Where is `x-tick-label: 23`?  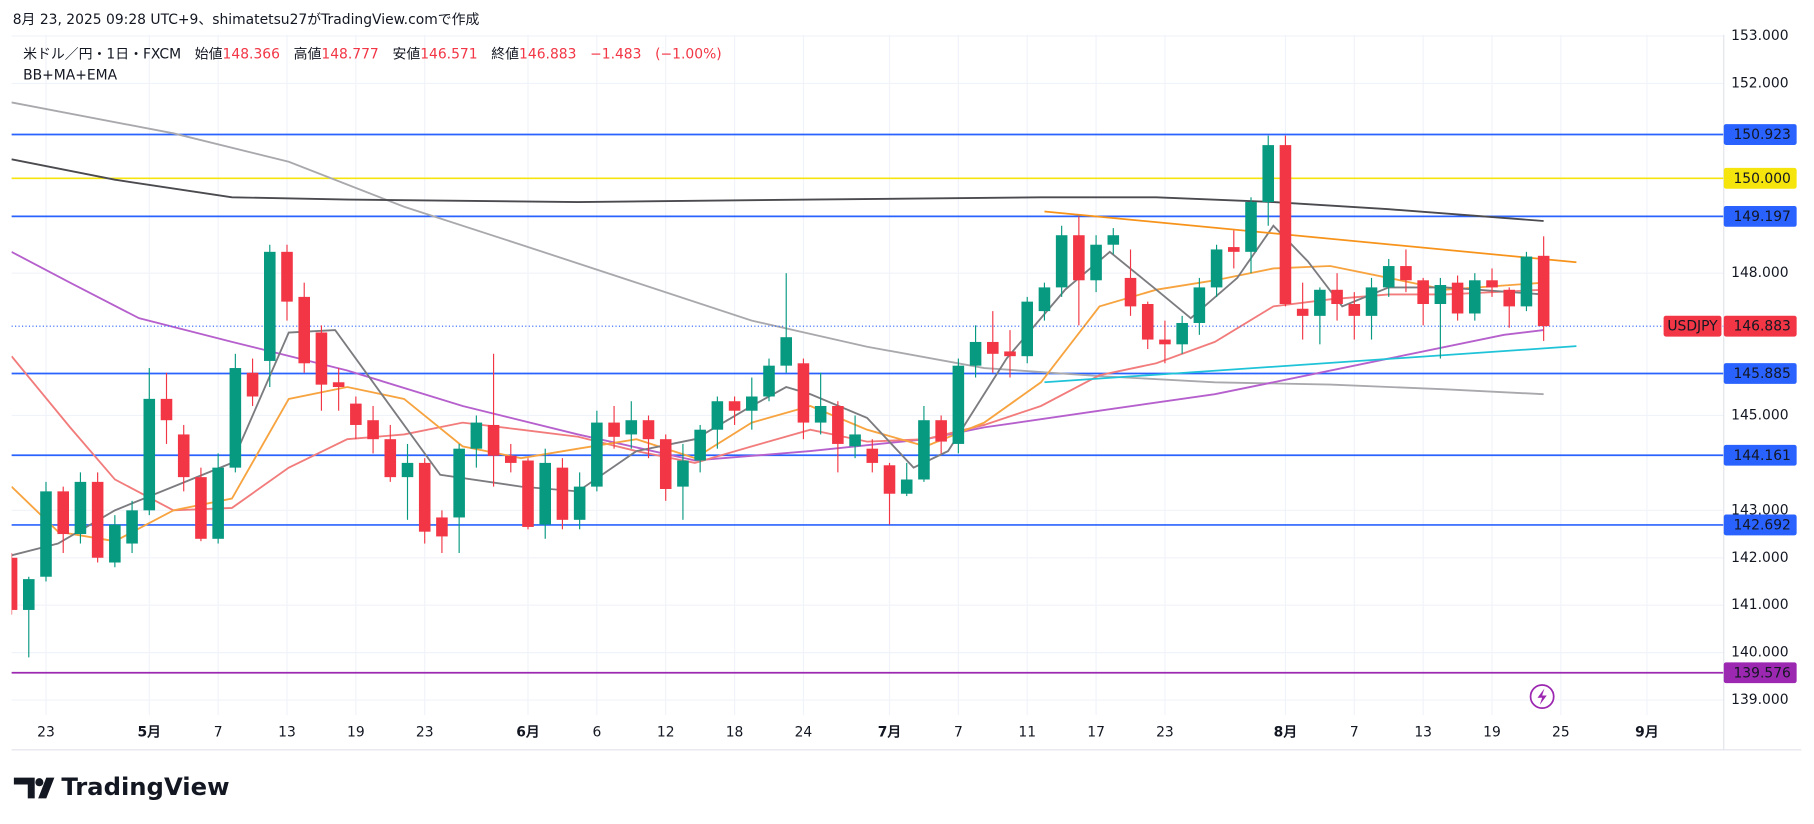 x-tick-label: 23 is located at coordinates (1165, 732).